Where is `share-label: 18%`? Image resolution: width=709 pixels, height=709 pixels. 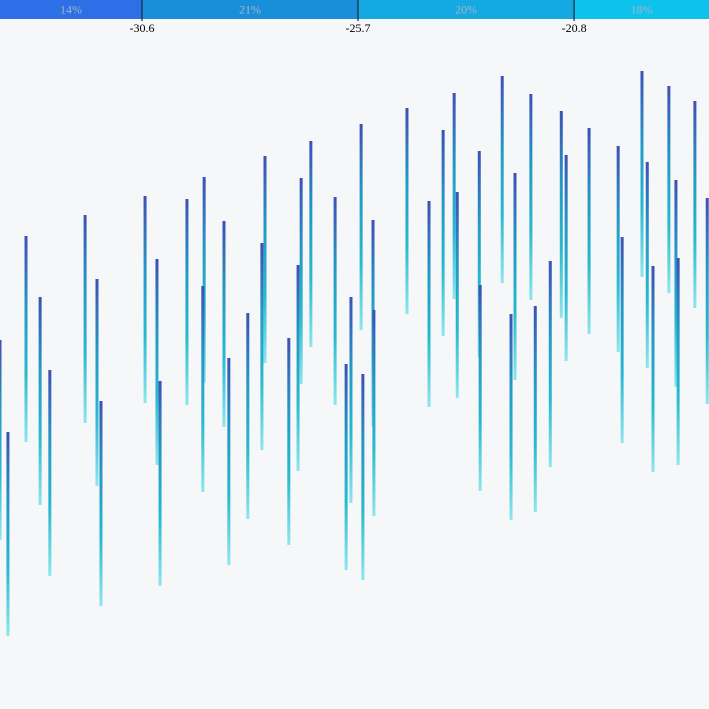
share-label: 18% is located at coordinates (642, 9).